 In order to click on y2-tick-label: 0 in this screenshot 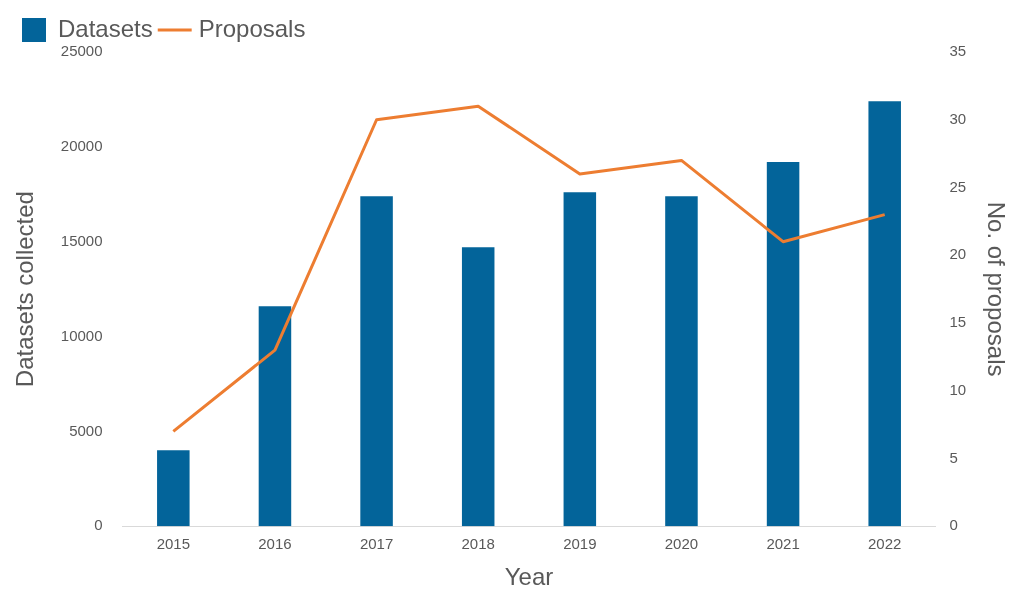, I will do `click(953, 525)`.